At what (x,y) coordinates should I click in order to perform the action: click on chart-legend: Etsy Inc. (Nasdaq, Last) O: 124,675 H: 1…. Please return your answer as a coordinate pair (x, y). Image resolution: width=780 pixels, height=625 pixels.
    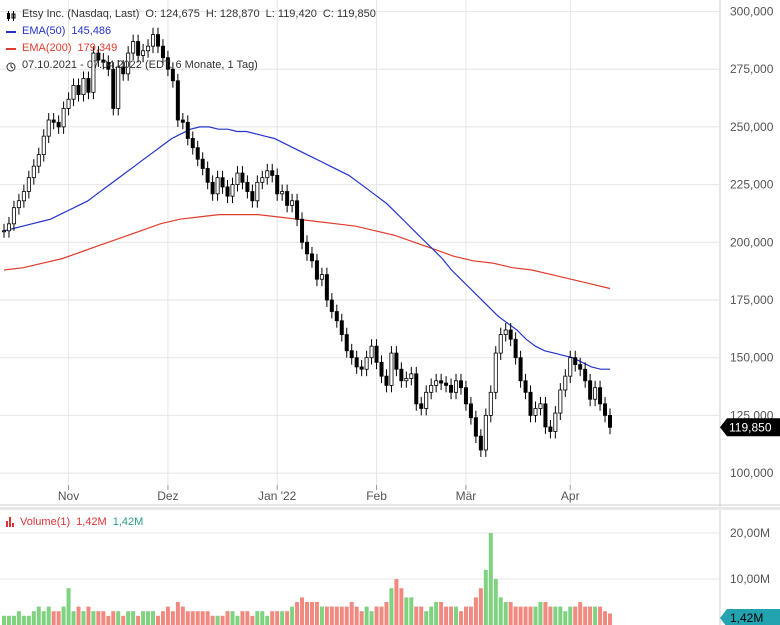
    Looking at the image, I should click on (191, 40).